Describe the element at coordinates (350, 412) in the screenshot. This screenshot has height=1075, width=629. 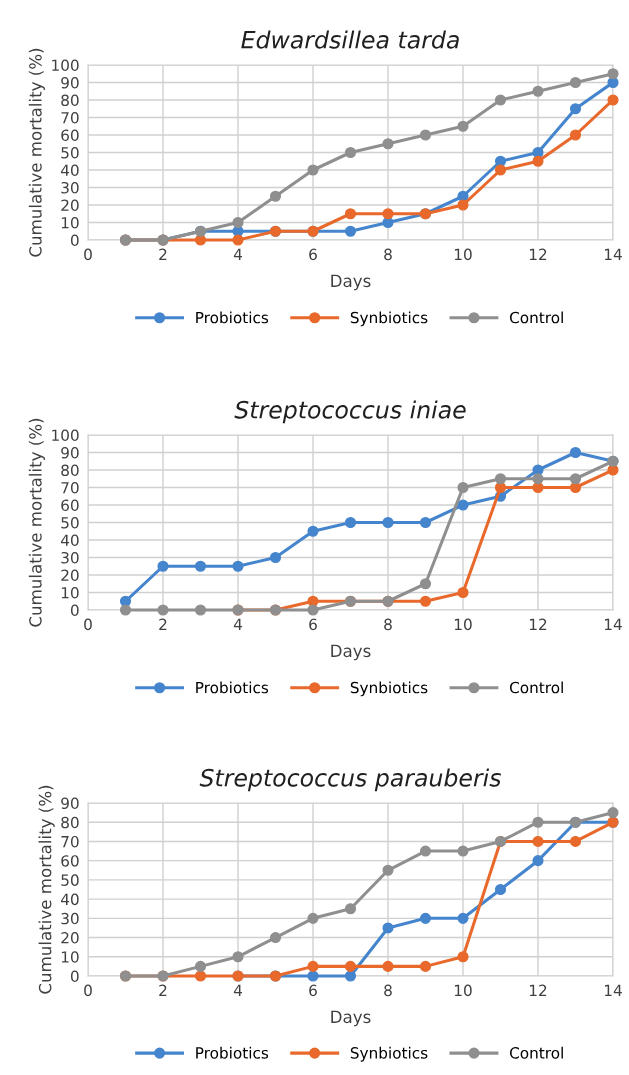
I see `chart-title: Streptococcus iniae` at that location.